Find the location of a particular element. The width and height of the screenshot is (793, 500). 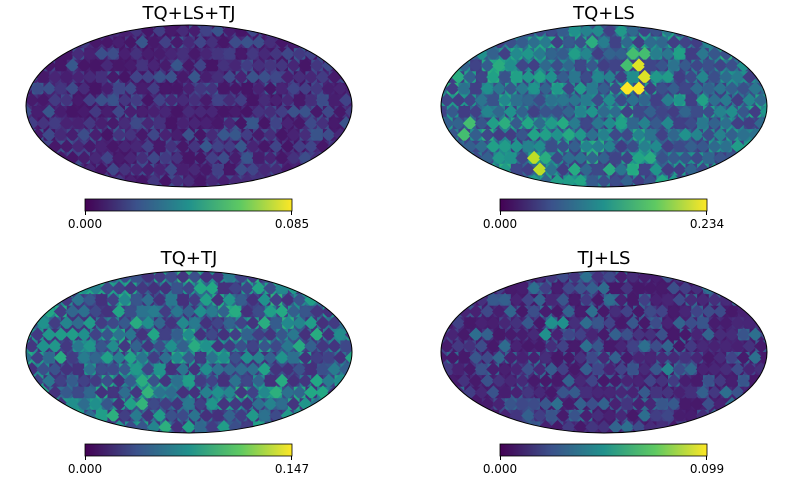

colorbar is located at coordinates (603, 205).